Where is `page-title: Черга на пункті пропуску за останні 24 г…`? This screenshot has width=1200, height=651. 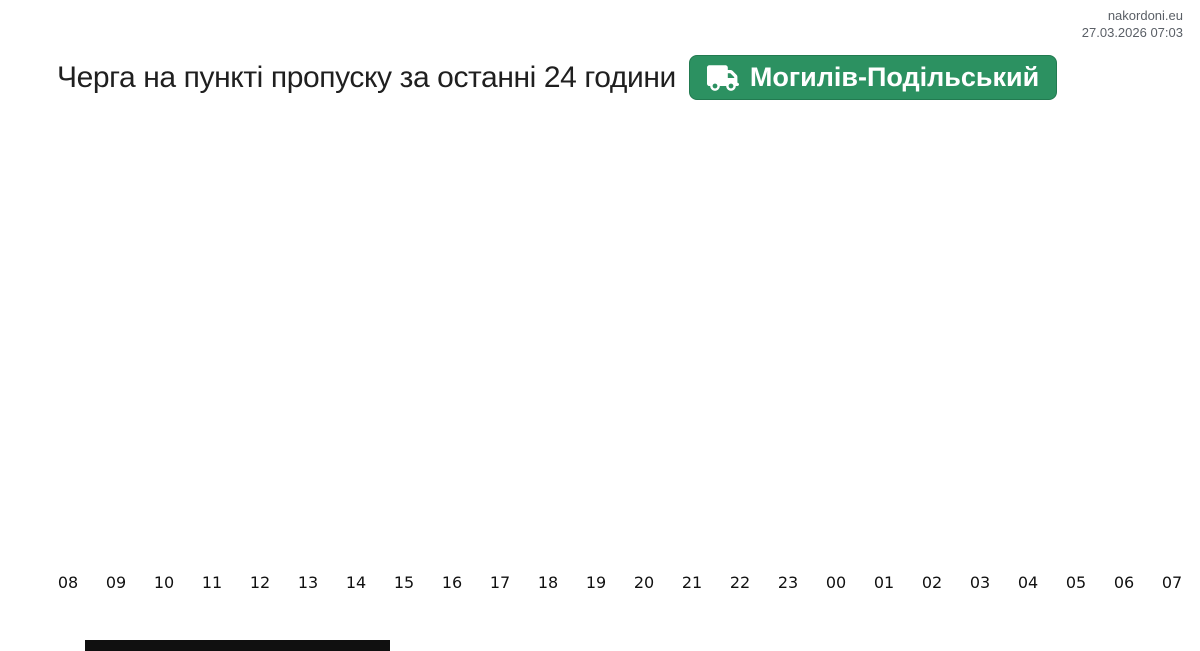 page-title: Черга на пункті пропуску за останні 24 г… is located at coordinates (366, 77).